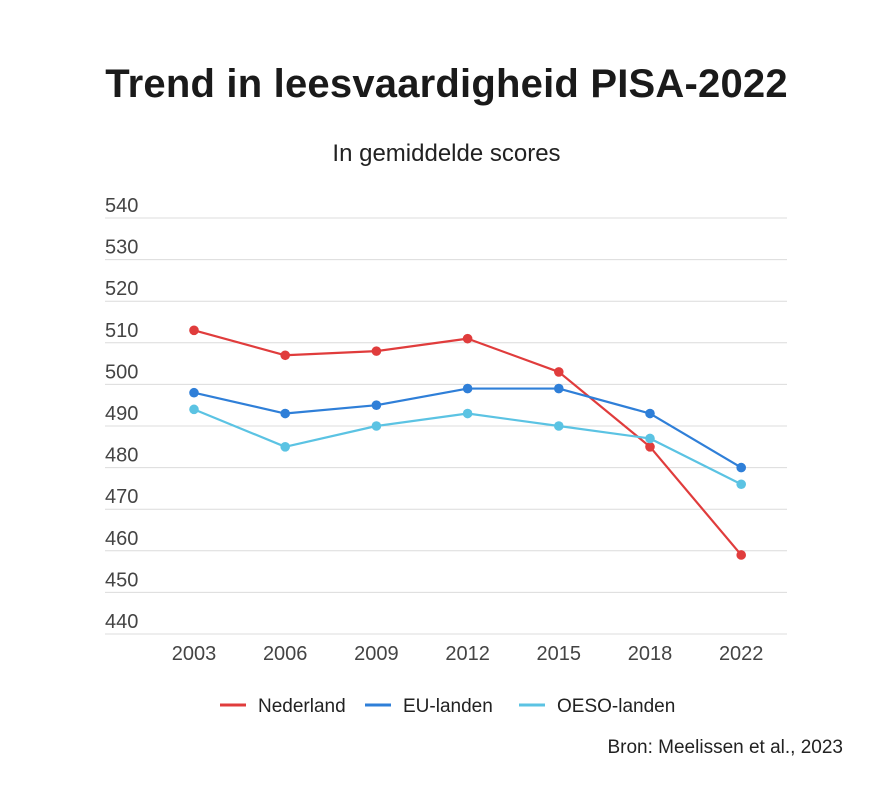  I want to click on data-point-eu-landen-2012, so click(467, 388).